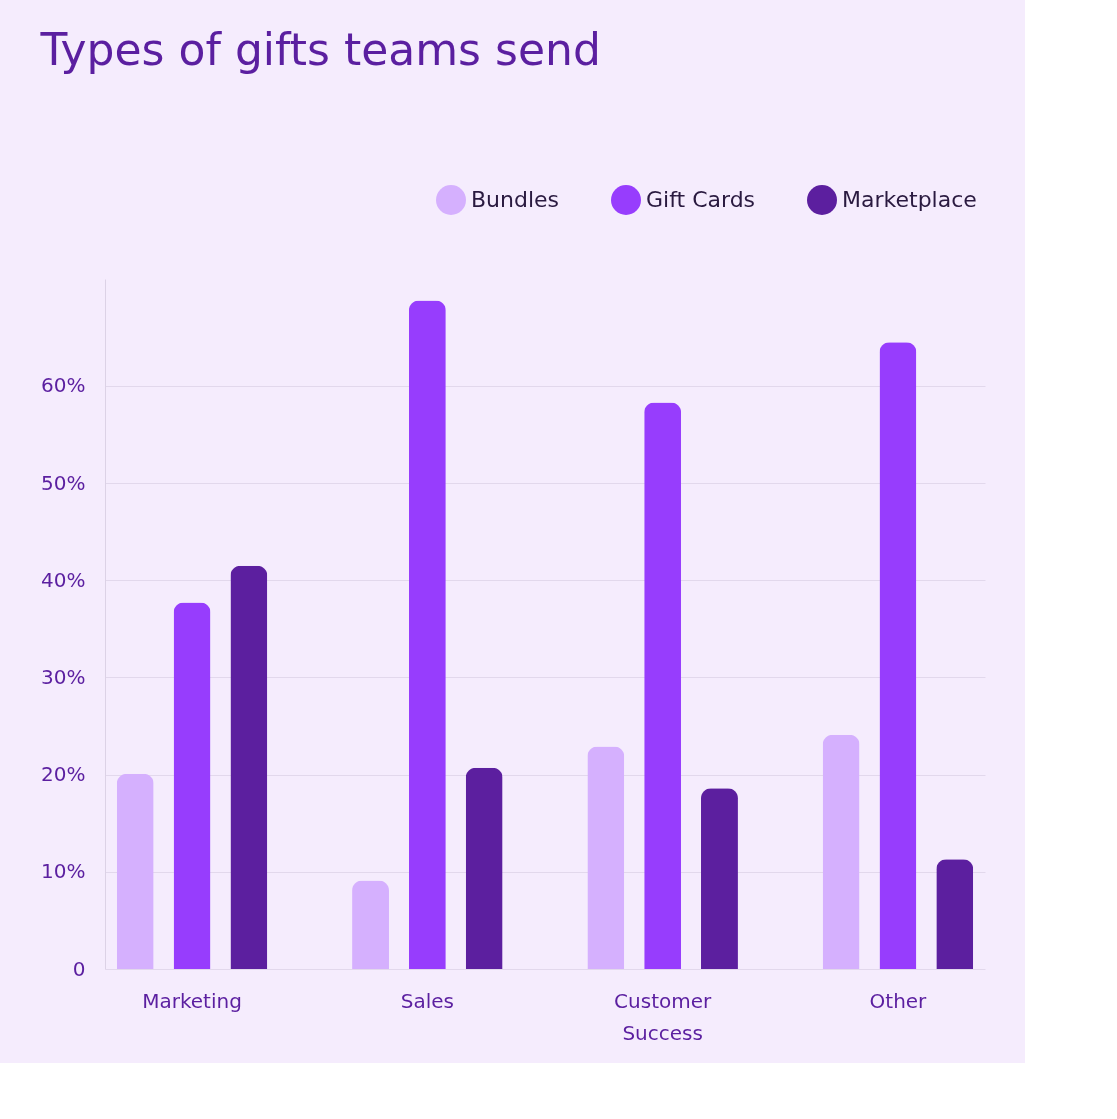 The image size is (1117, 1119). What do you see at coordinates (427, 1000) in the screenshot?
I see `x-tick-label: Sales` at bounding box center [427, 1000].